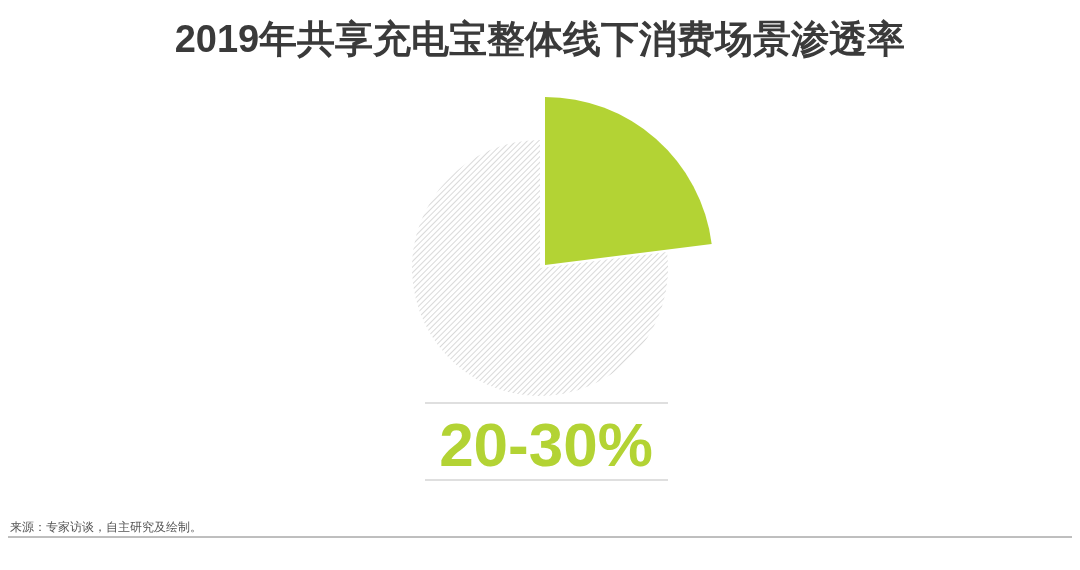  I want to click on source-note: 来源：专家访谈，自主研究及绘制。, so click(106, 527).